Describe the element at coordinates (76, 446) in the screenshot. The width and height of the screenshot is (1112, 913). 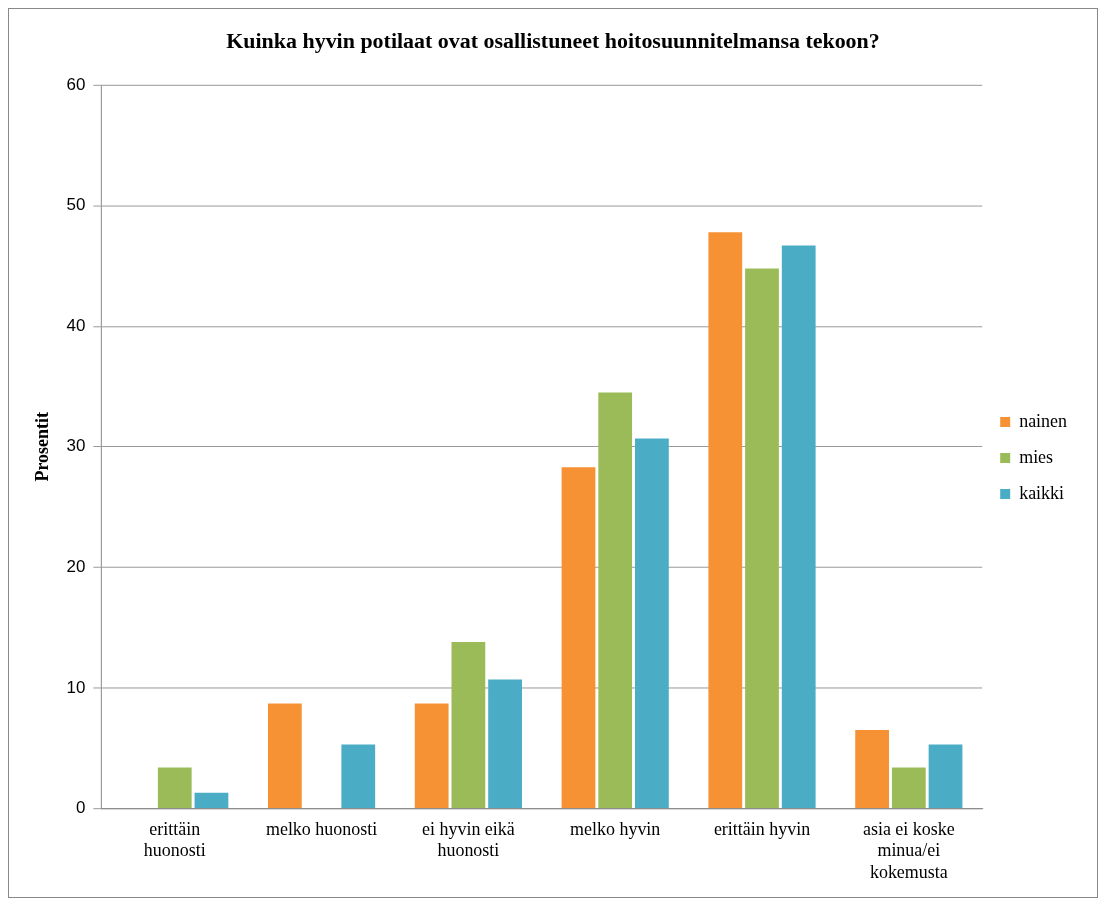
I see `y-tick-label: 30` at that location.